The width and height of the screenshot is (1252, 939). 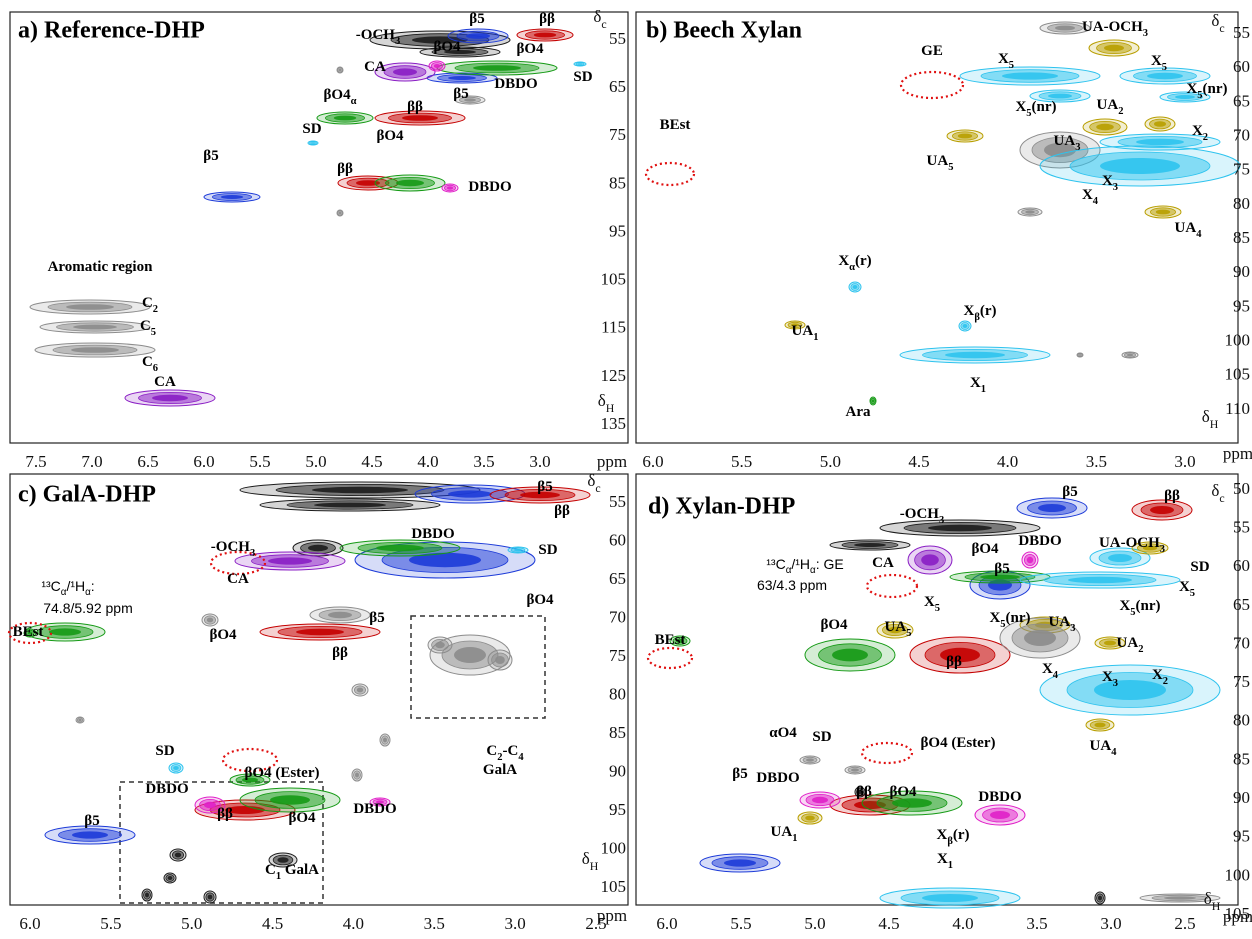 What do you see at coordinates (721, 507) in the screenshot?
I see `panel-title: d) Xylan-DHP` at bounding box center [721, 507].